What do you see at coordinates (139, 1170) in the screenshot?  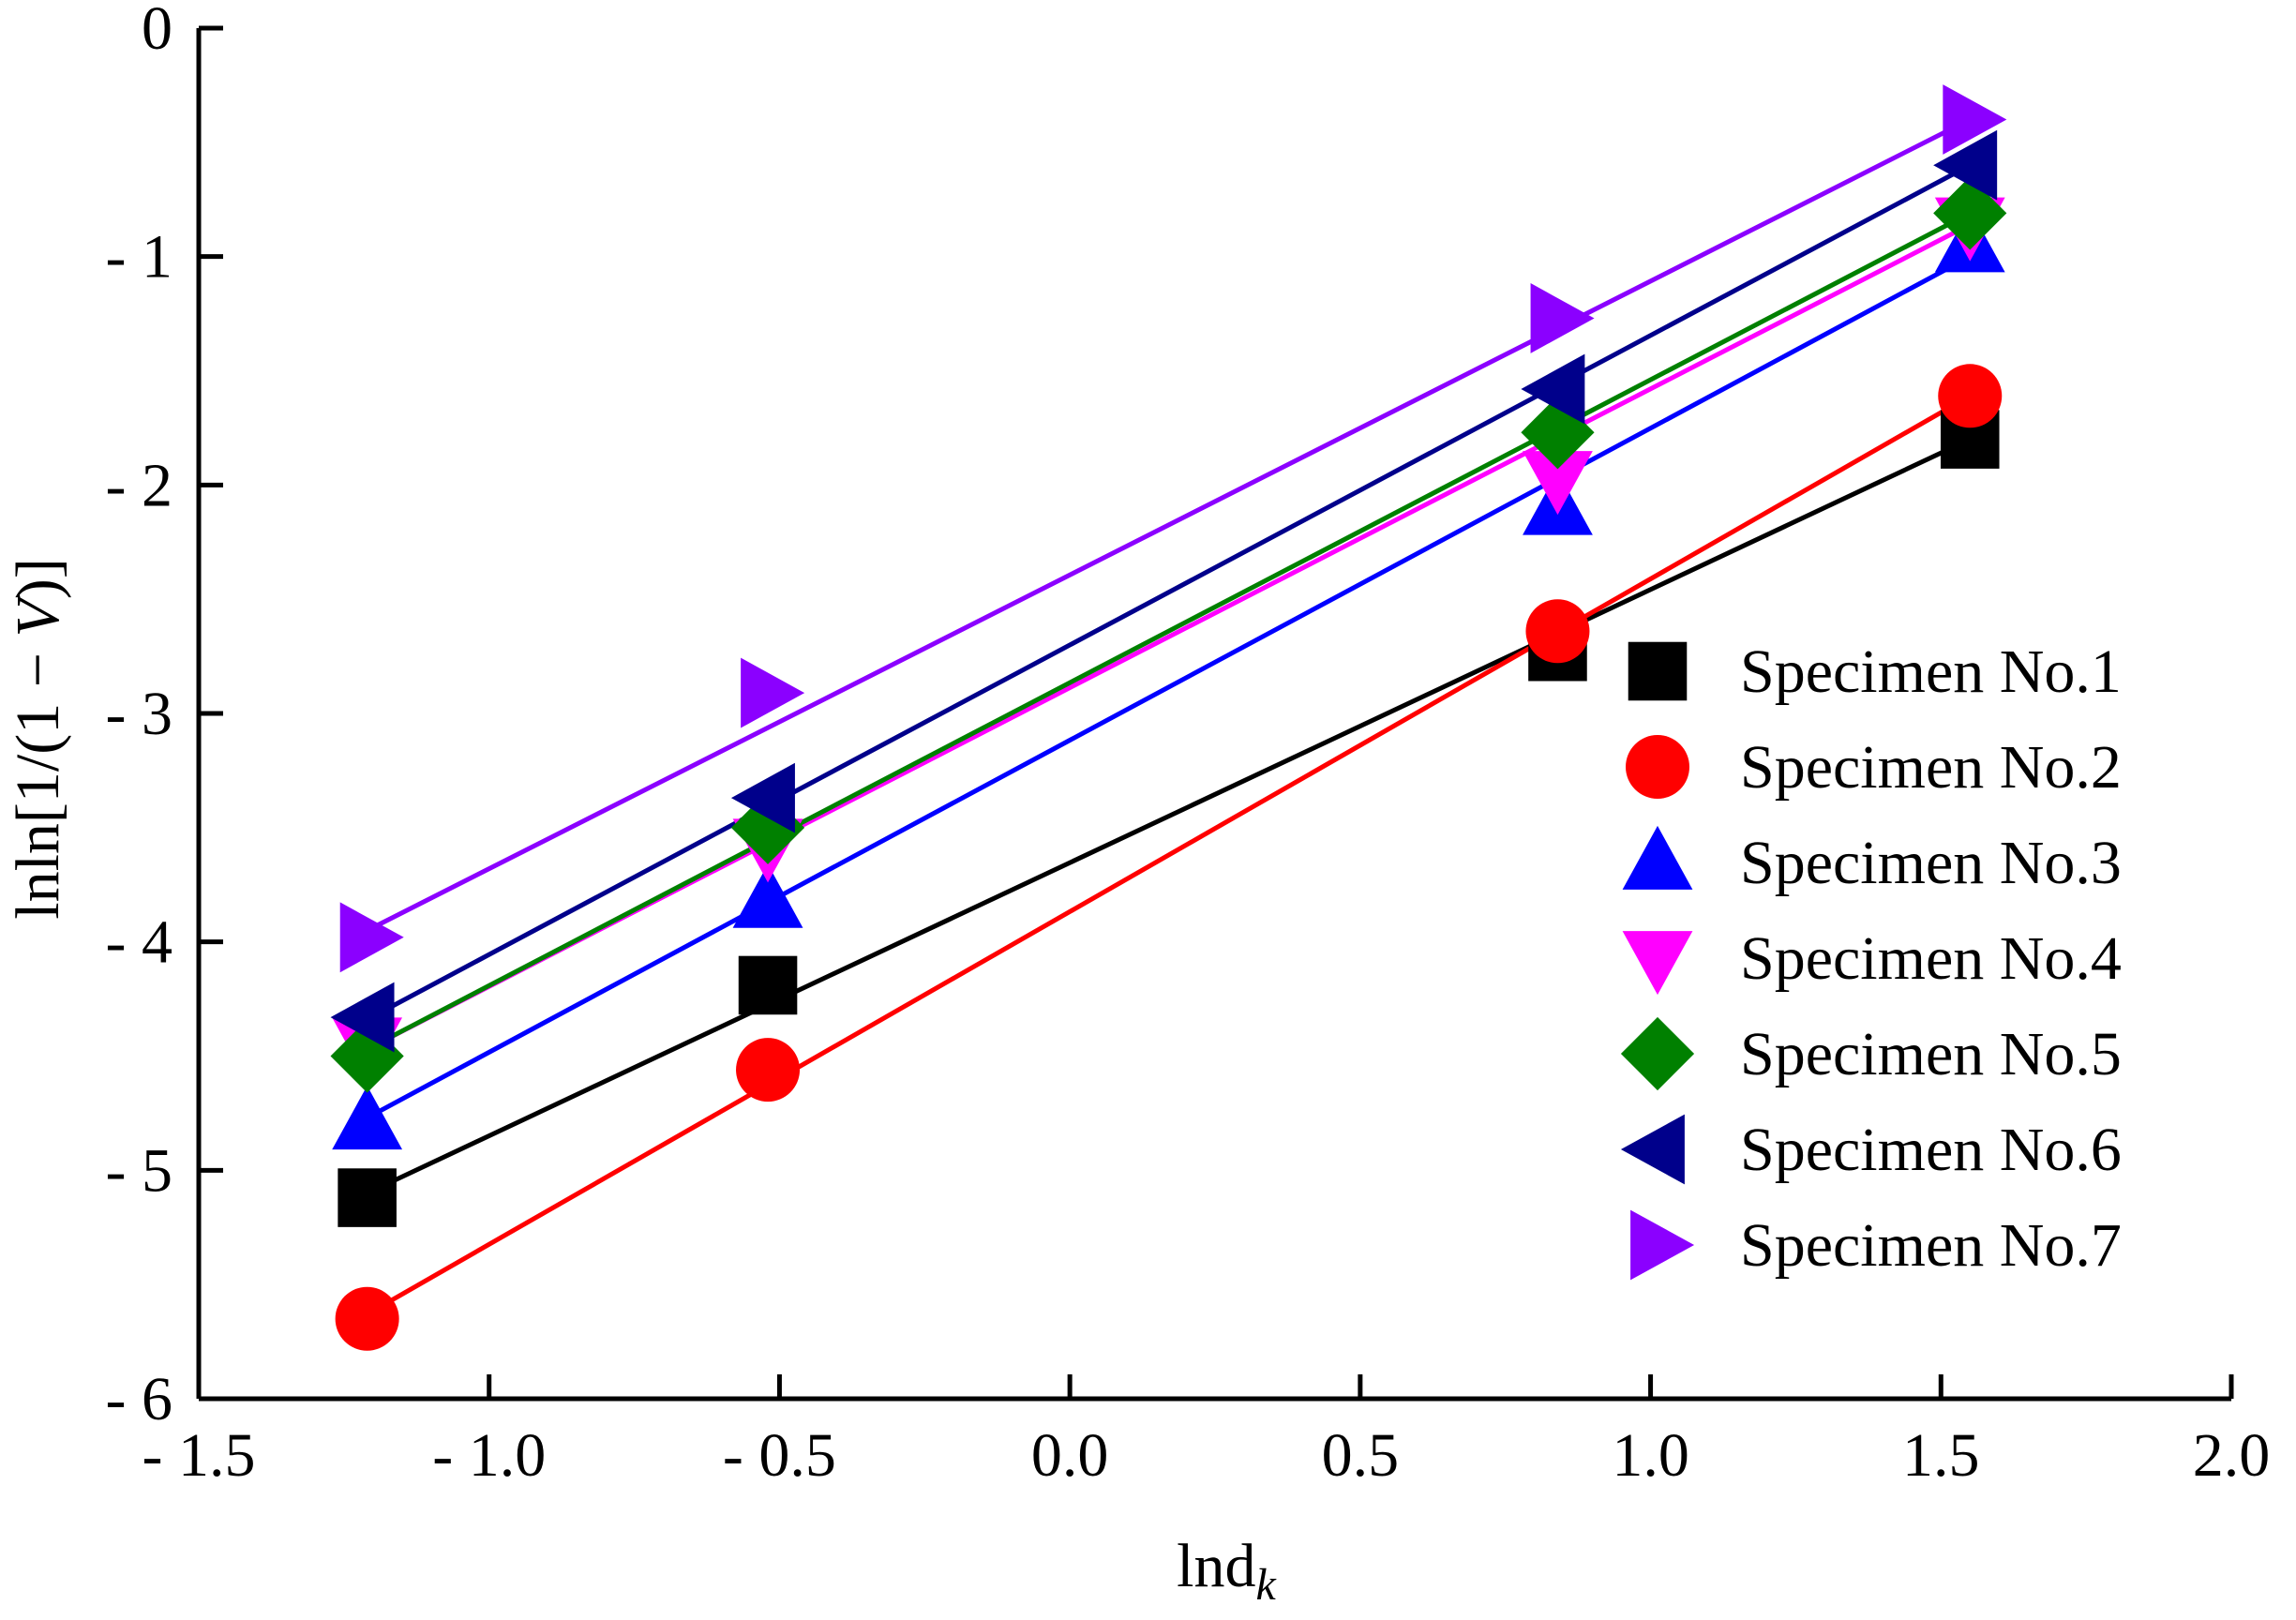 I see `y-tick-label: - 5` at bounding box center [139, 1170].